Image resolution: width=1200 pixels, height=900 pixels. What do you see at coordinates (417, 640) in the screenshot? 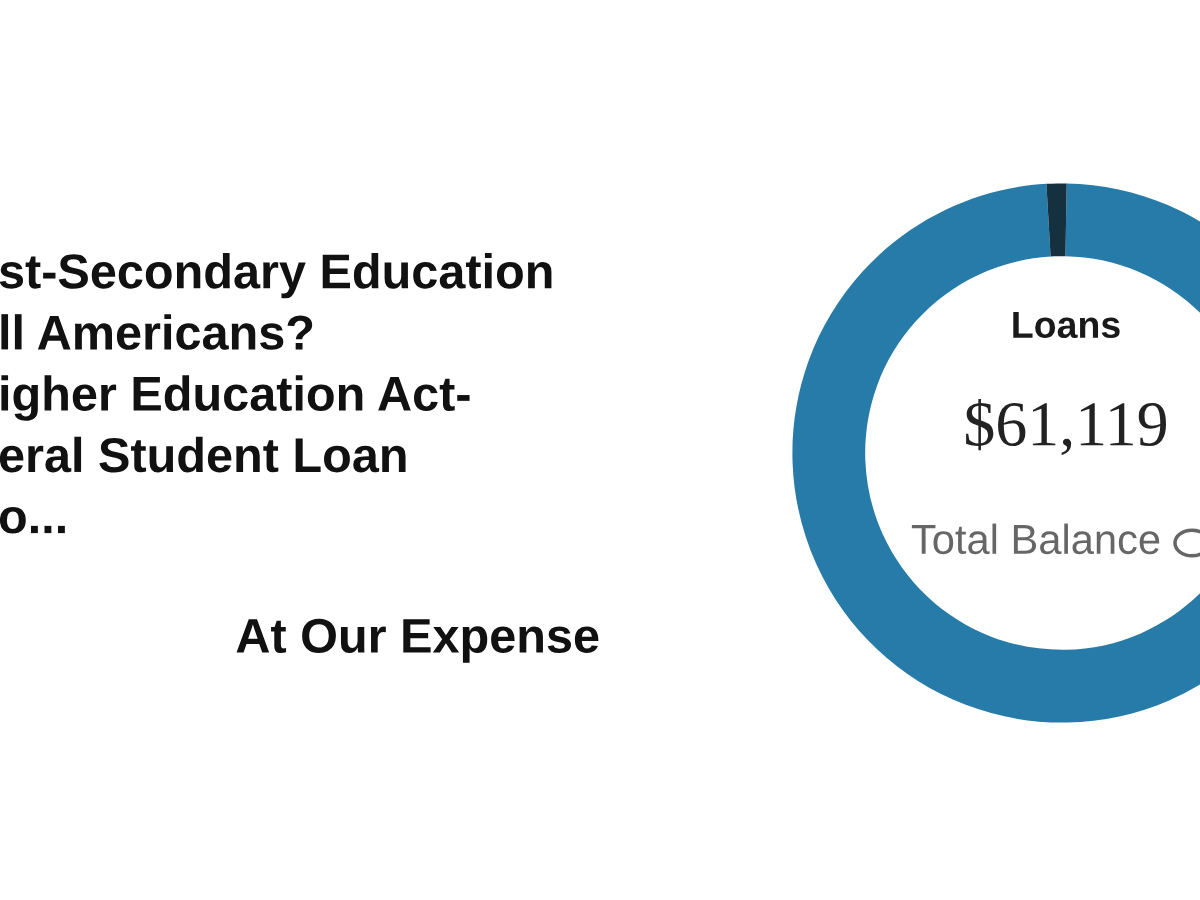
I see `text: At Our Expense` at bounding box center [417, 640].